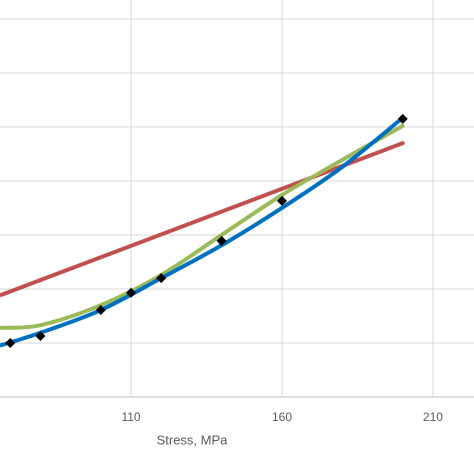 Image resolution: width=474 pixels, height=474 pixels. I want to click on x-tick-label: 160, so click(282, 417).